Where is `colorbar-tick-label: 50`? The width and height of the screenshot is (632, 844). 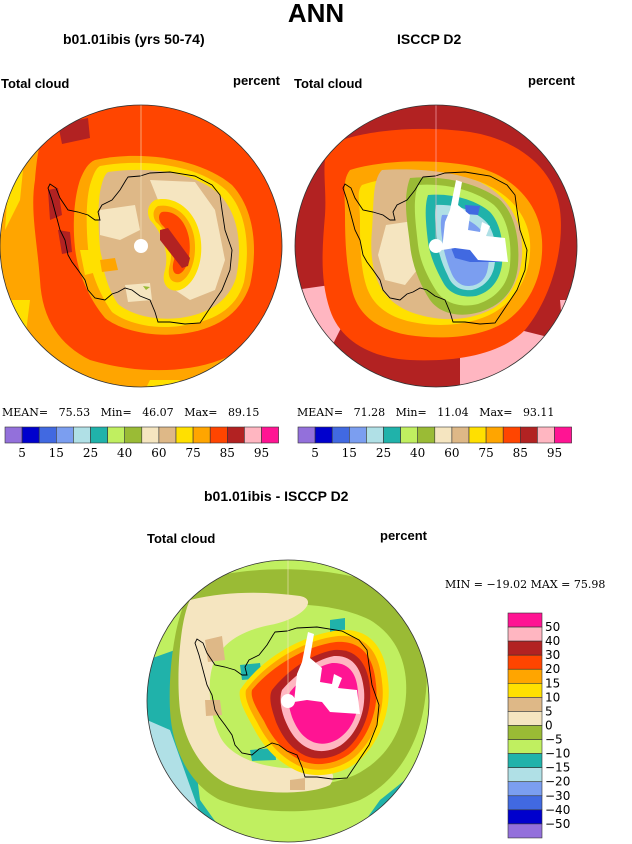
colorbar-tick-label: 50 is located at coordinates (552, 627).